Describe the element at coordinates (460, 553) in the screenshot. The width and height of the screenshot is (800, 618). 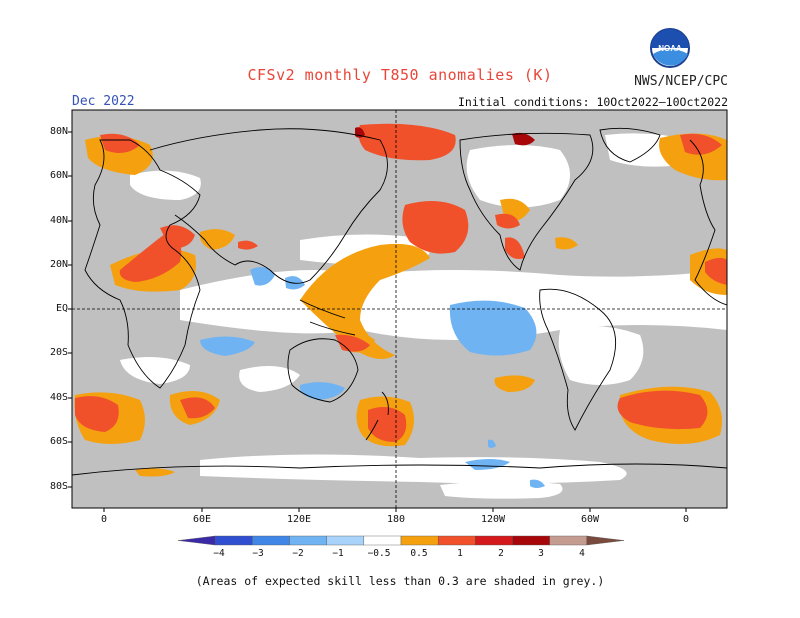
I see `colorbar-label: 1` at that location.